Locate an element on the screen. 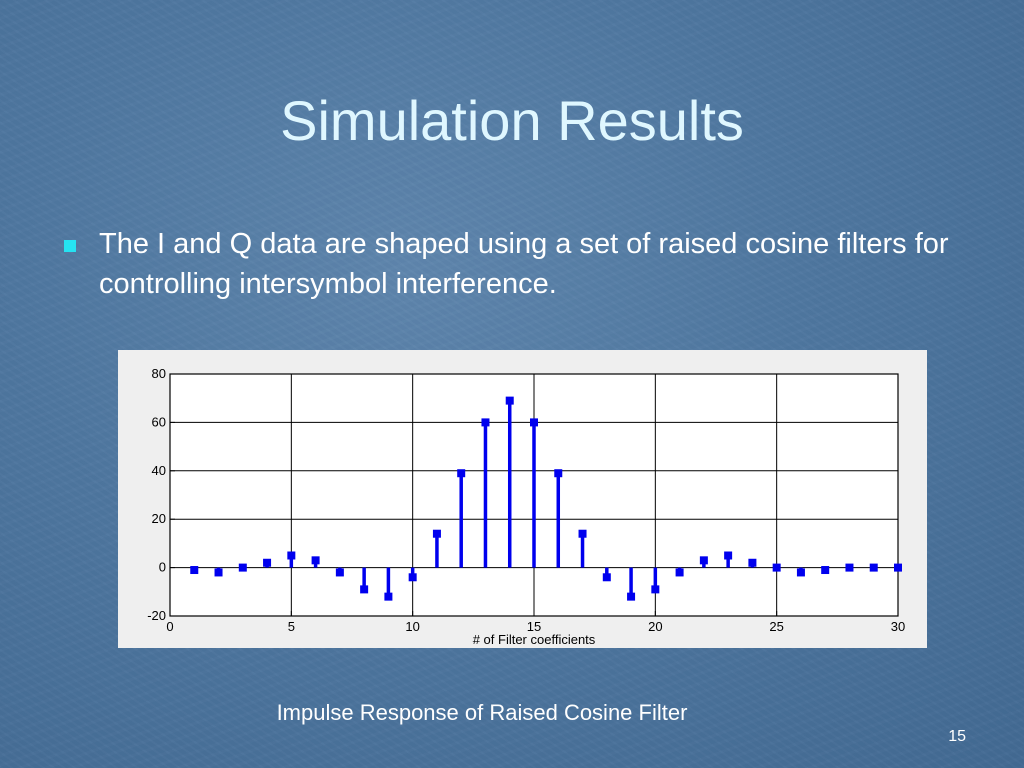 This screenshot has width=1024, height=768. slide-number: 15 is located at coordinates (957, 736).